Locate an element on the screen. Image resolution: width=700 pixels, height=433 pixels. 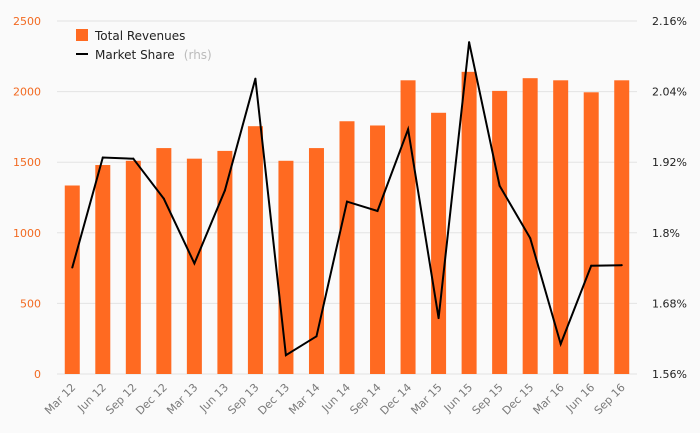
legend-market-share-name: Market Share is located at coordinates (135, 55).